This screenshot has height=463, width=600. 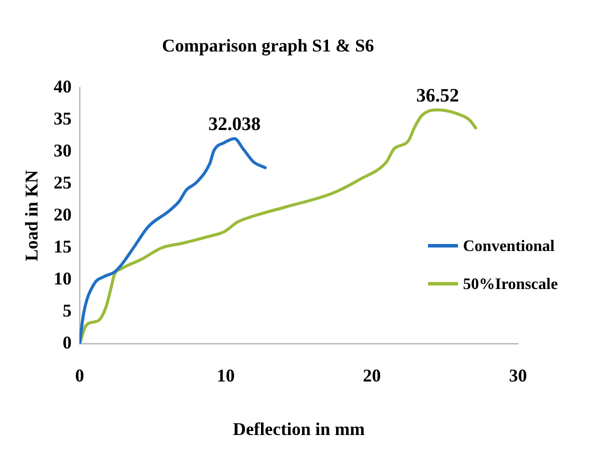 What do you see at coordinates (510, 284) in the screenshot?
I see `legend-label: 50%Ironscale` at bounding box center [510, 284].